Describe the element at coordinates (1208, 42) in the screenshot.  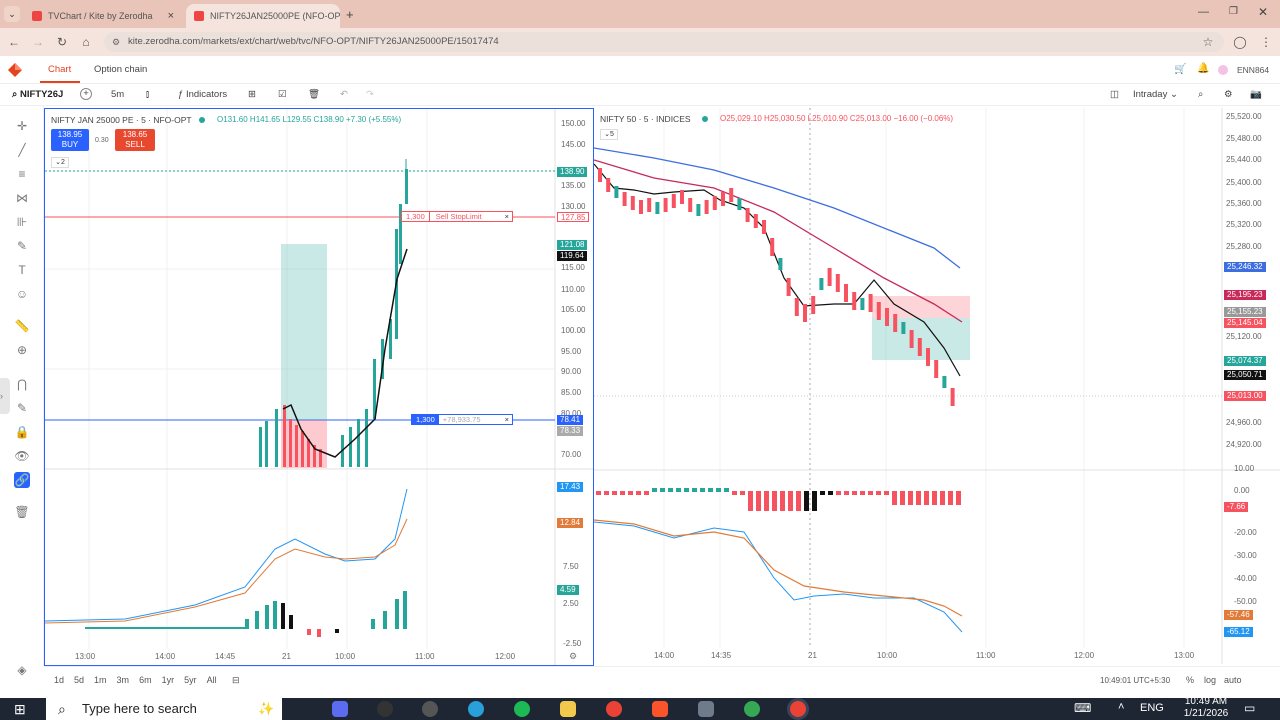
I see `bookmark-star-icon: ☆` at that location.